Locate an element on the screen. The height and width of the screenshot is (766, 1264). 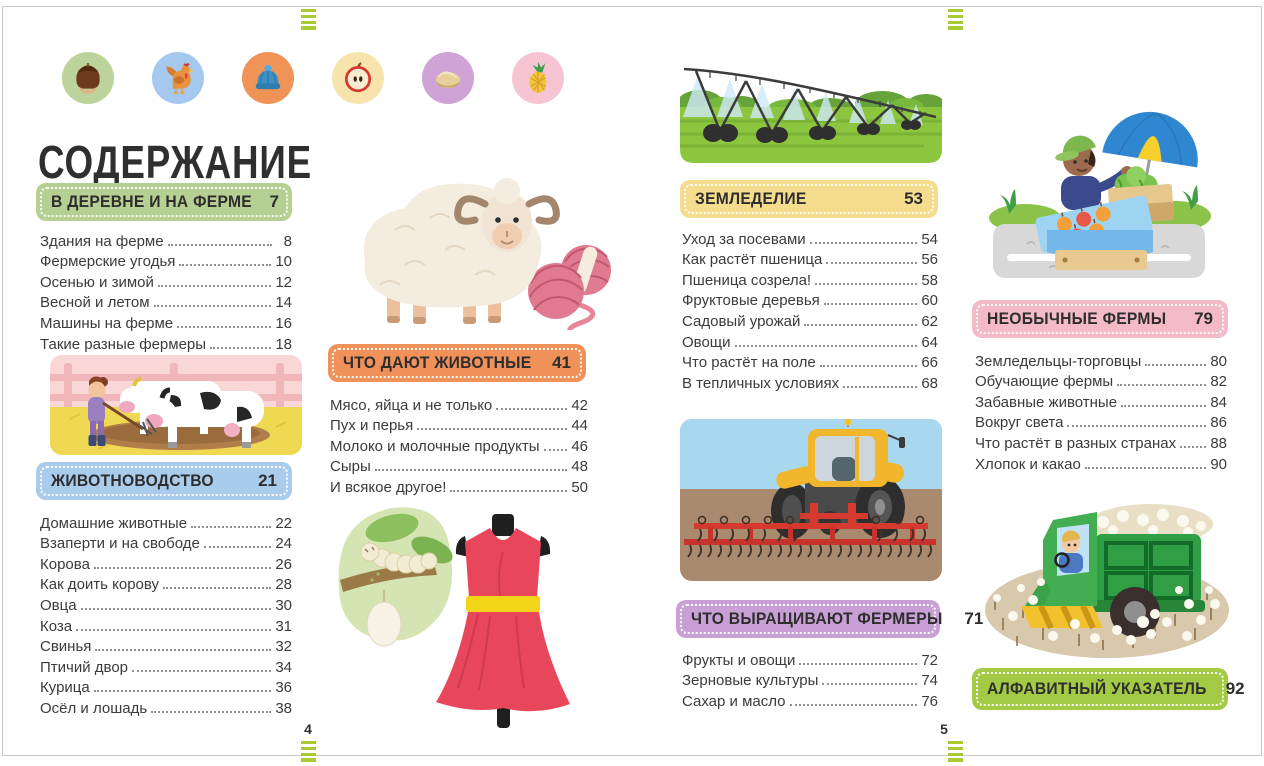
toc-item: Садовый урожай 62 is located at coordinates (810, 319).